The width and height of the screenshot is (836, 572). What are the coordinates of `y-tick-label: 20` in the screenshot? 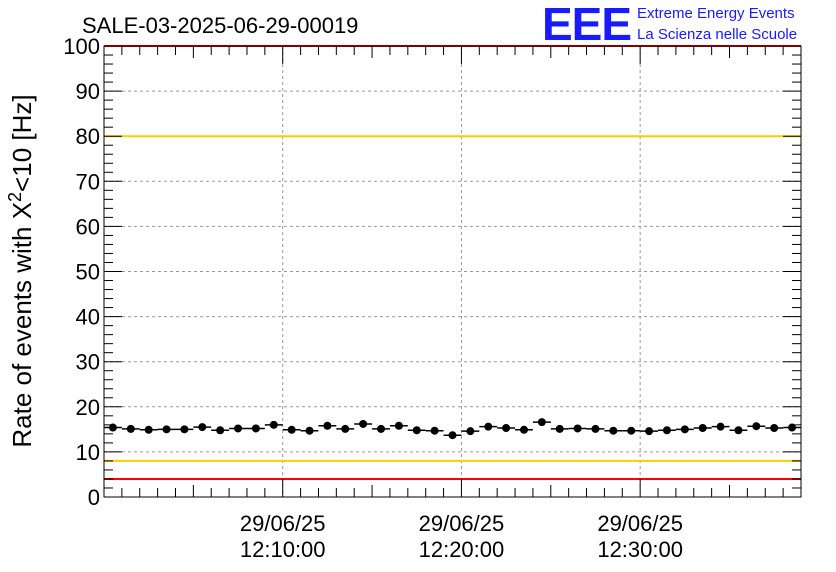 It's located at (88, 407).